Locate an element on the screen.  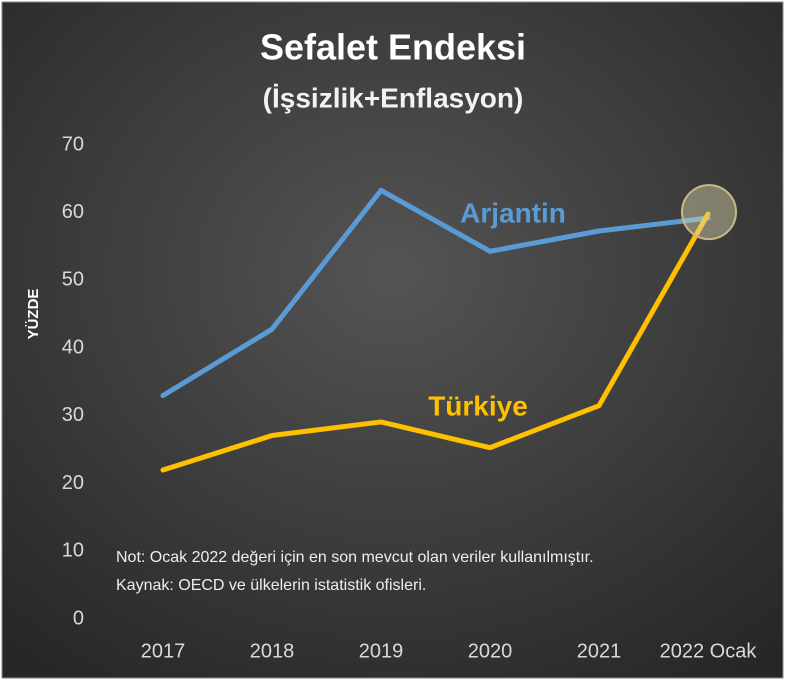
y-axis-label: YÜZDE is located at coordinates (33, 314).